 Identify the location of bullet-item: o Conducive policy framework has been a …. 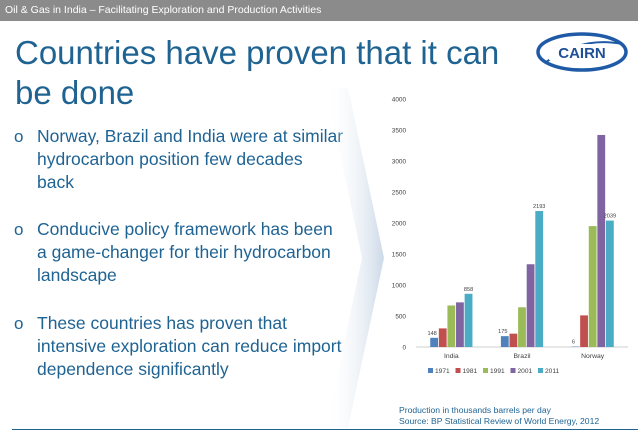
(179, 252).